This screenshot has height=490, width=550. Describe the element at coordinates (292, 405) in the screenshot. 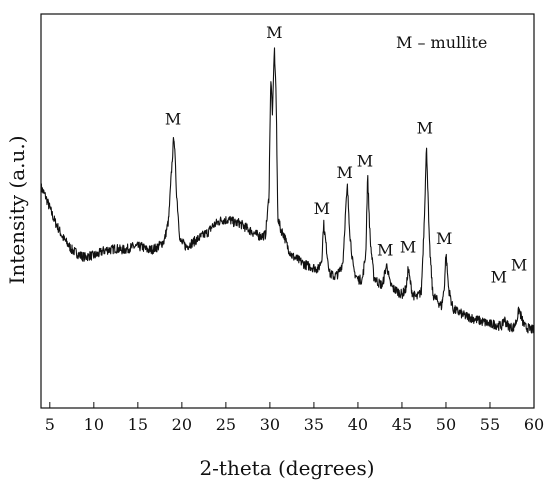

I see `x-ticks` at that location.